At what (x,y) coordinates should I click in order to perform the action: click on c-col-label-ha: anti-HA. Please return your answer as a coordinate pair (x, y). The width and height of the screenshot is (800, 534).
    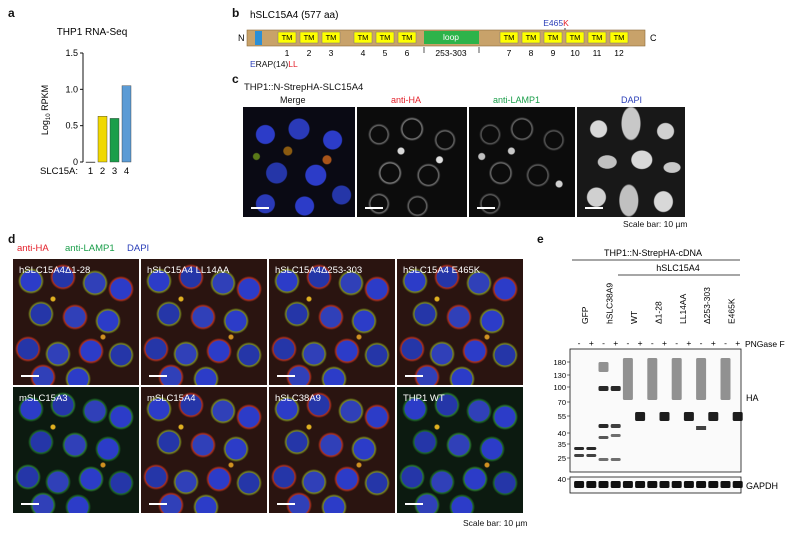
    Looking at the image, I should click on (406, 100).